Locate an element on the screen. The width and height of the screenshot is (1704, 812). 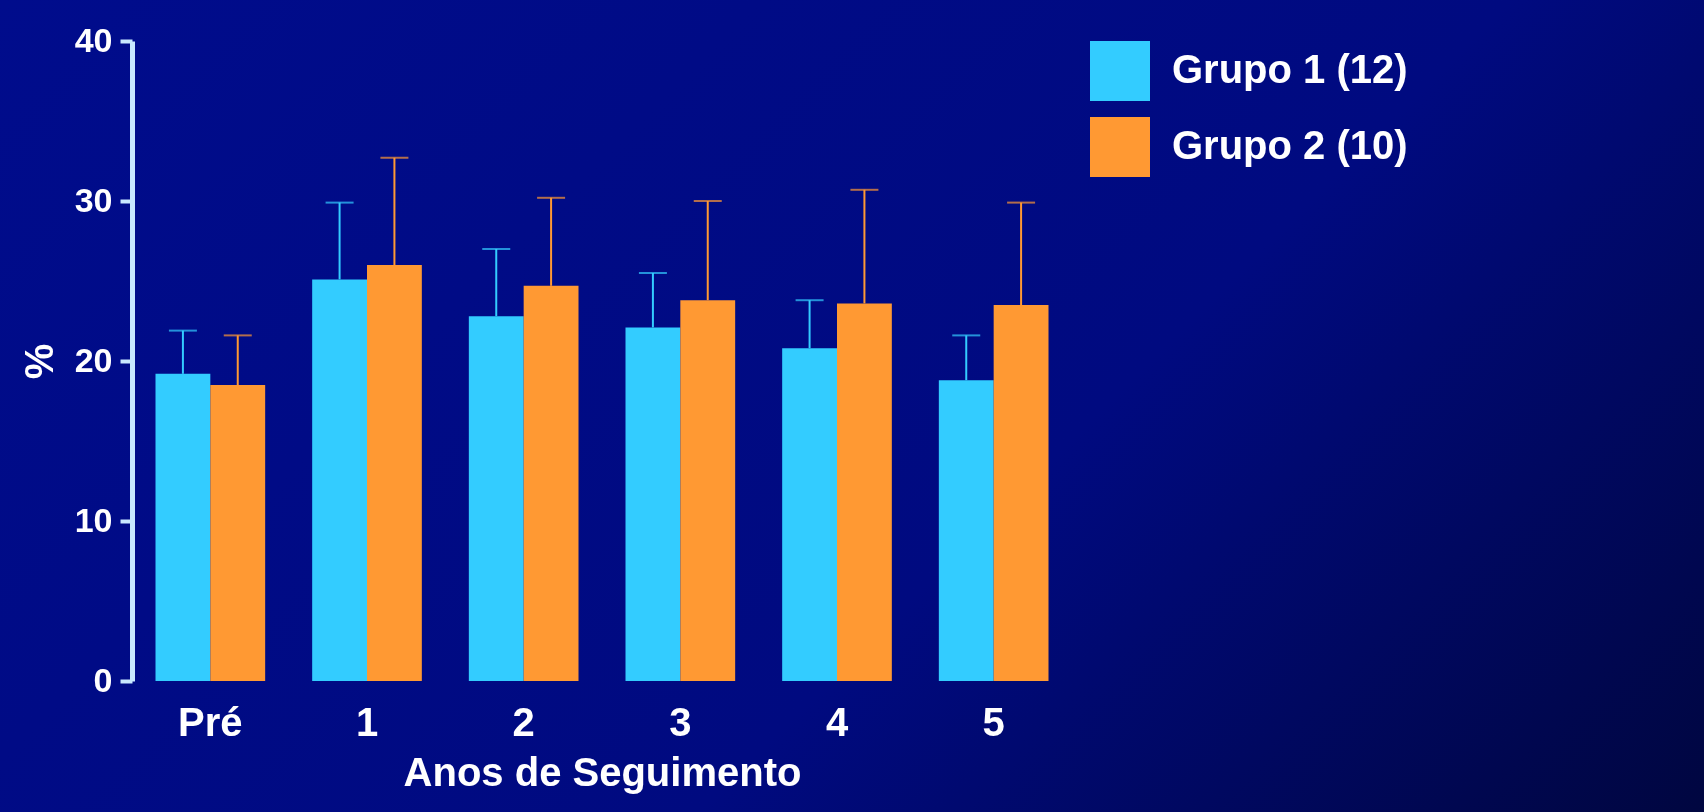
y-tick-label: 10 is located at coordinates (93, 519).